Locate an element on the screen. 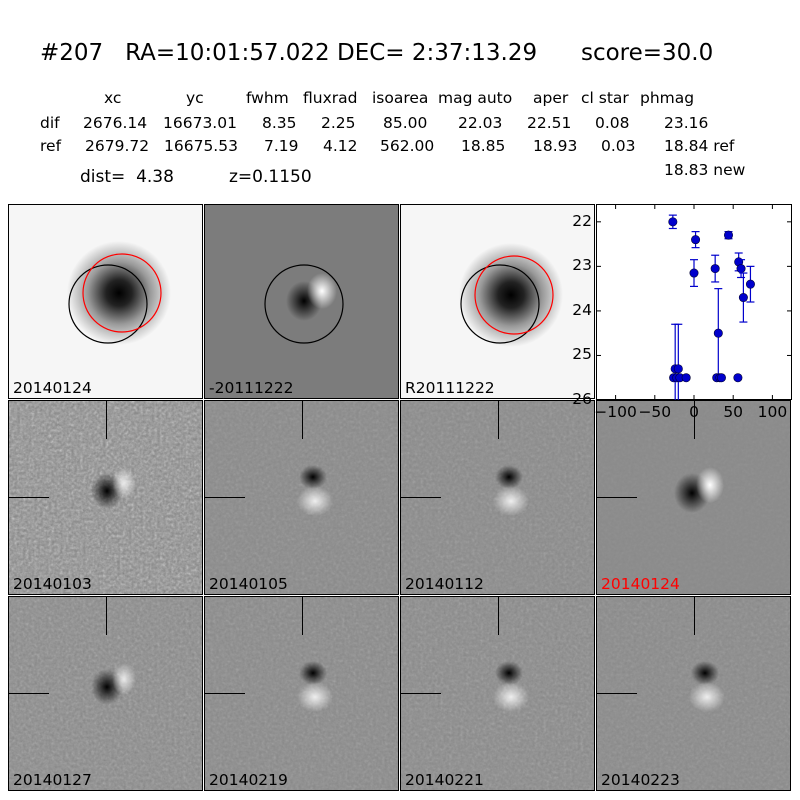 The height and width of the screenshot is (800, 800). y-tick-label: 24 is located at coordinates (582, 309).